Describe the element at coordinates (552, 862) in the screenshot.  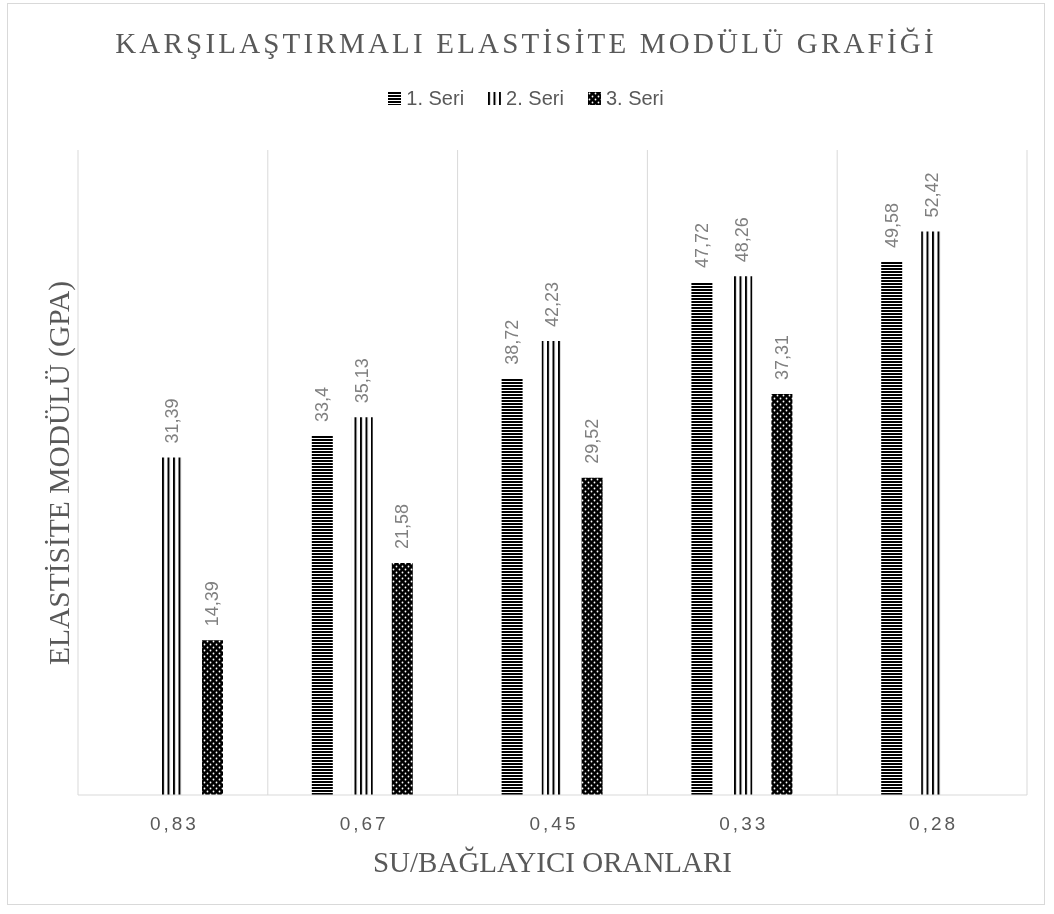
I see `x-axis-title: SU/BAĞLAYICI ORANLARI` at that location.